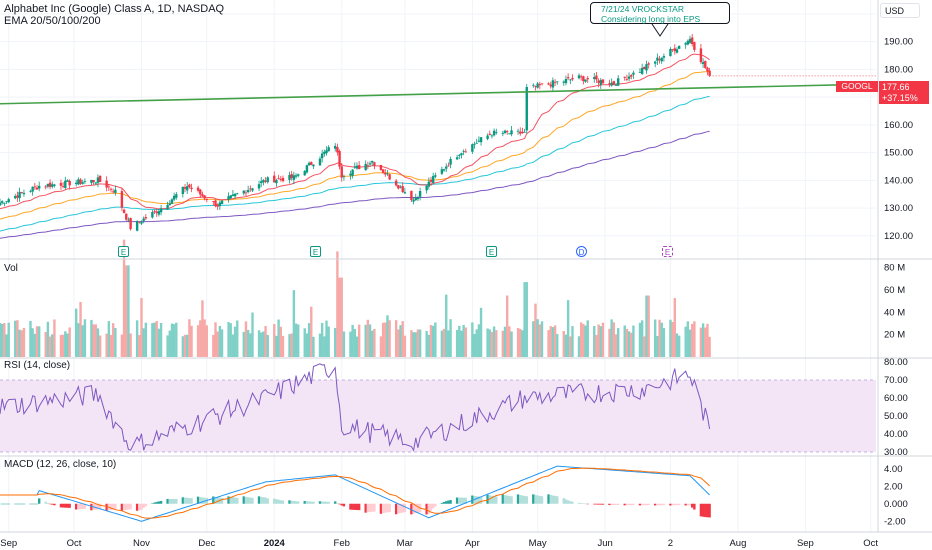 Image resolution: width=932 pixels, height=550 pixels. I want to click on upcoming-earnings-marker: E, so click(667, 251).